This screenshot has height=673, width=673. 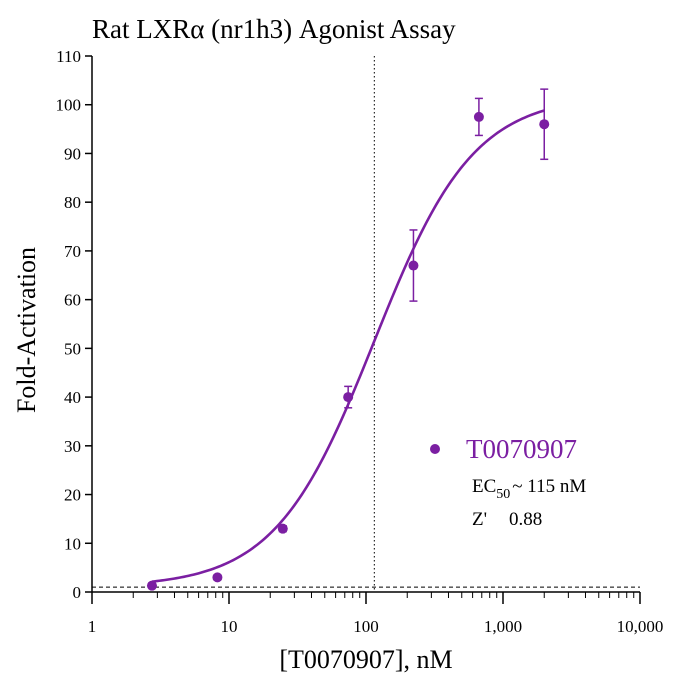 I want to click on x-tick-label-10000: 10,000, so click(x=640, y=626).